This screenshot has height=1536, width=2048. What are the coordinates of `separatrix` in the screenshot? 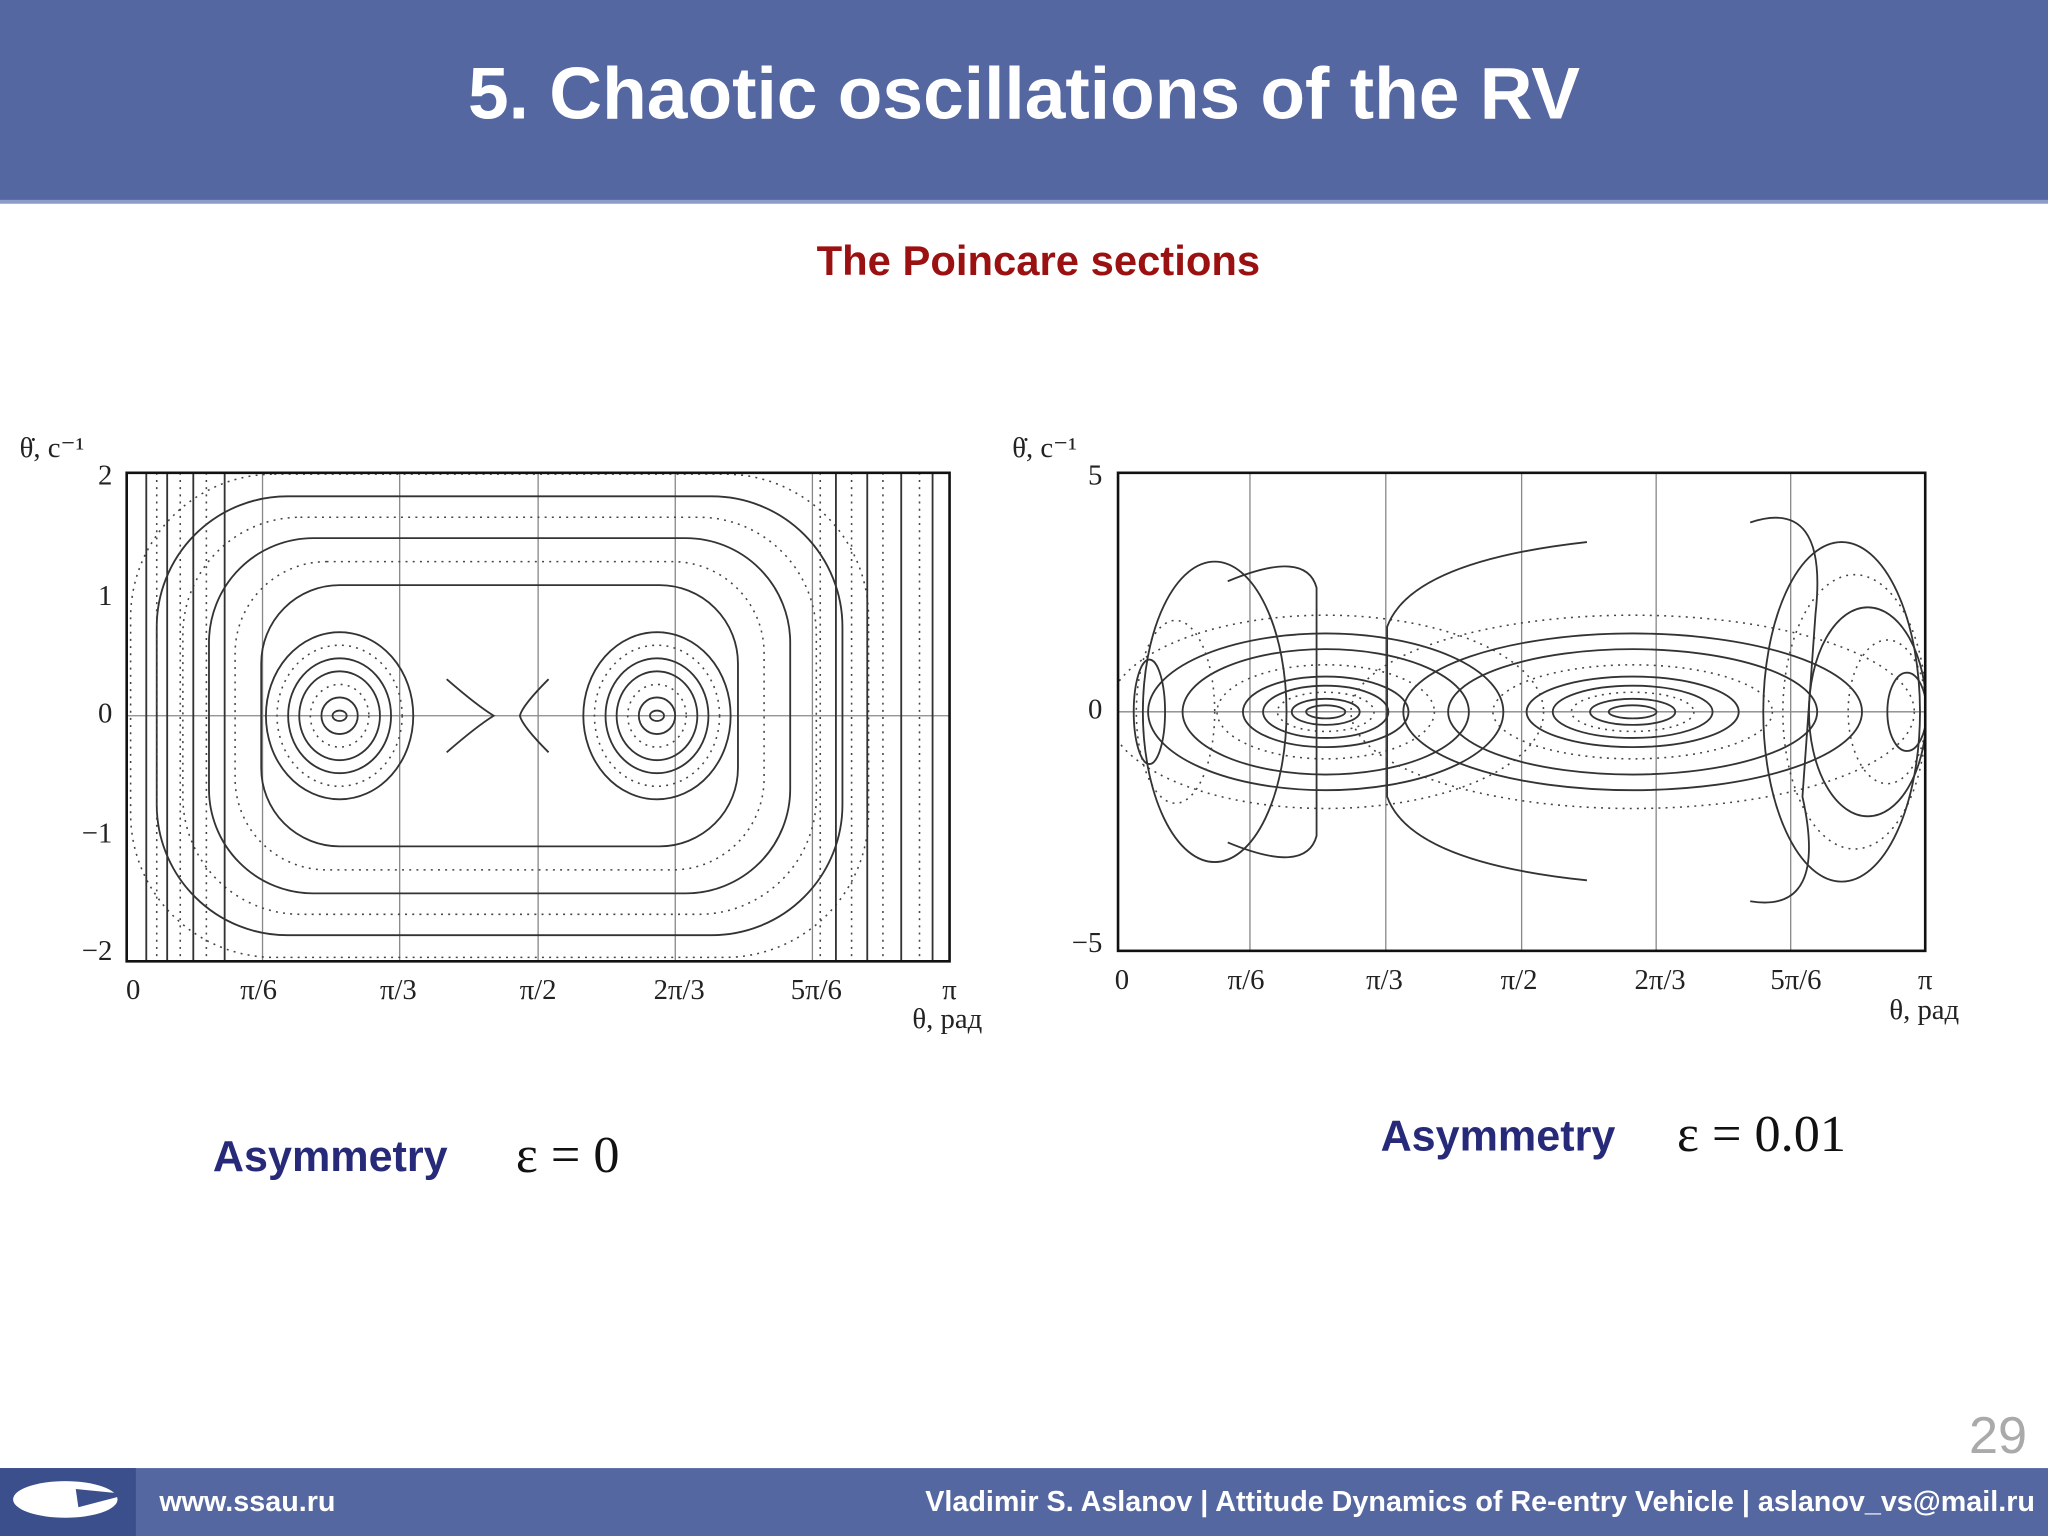 It's located at (498, 716).